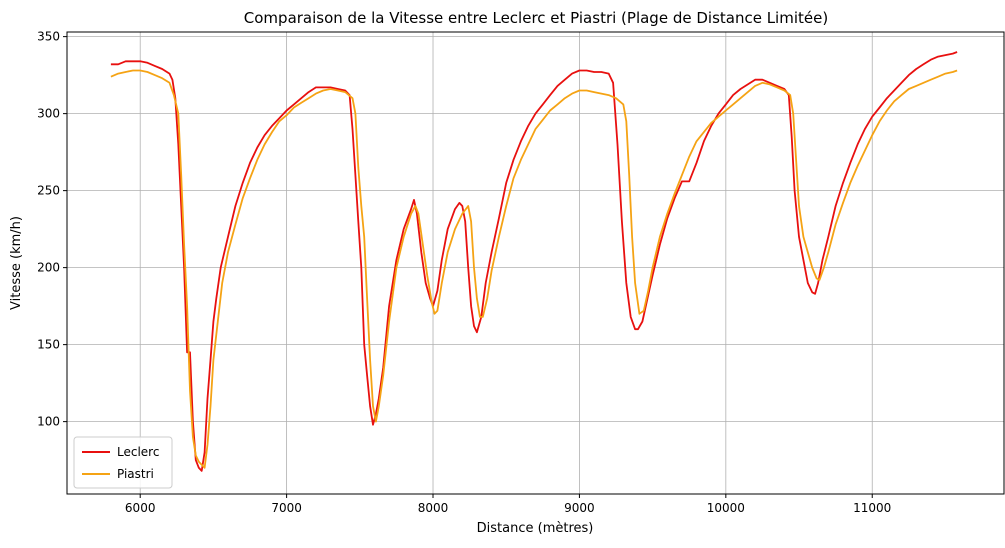 The width and height of the screenshot is (1005, 548). Describe the element at coordinates (135, 474) in the screenshot. I see `legend-label-piastri: Piastri` at that location.